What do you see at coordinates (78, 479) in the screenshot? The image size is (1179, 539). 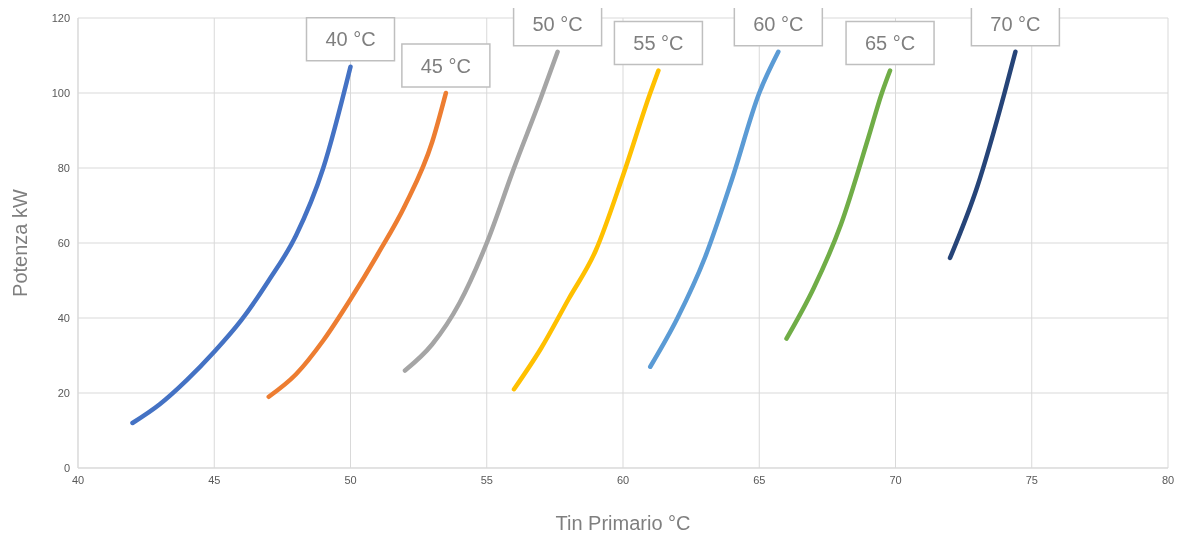 I see `x-tick-label: 40` at bounding box center [78, 479].